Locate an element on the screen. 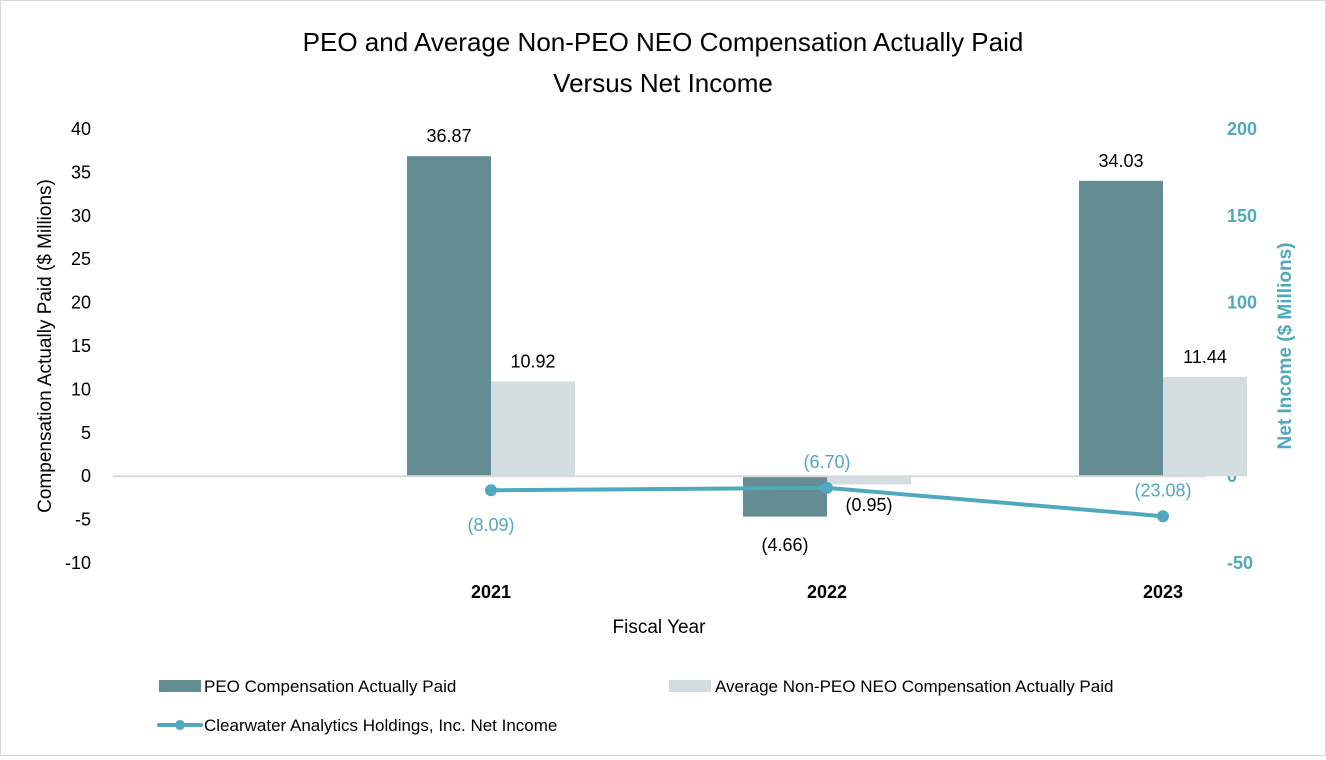 This screenshot has width=1326, height=760. y-tick-label: 0 is located at coordinates (86, 476).